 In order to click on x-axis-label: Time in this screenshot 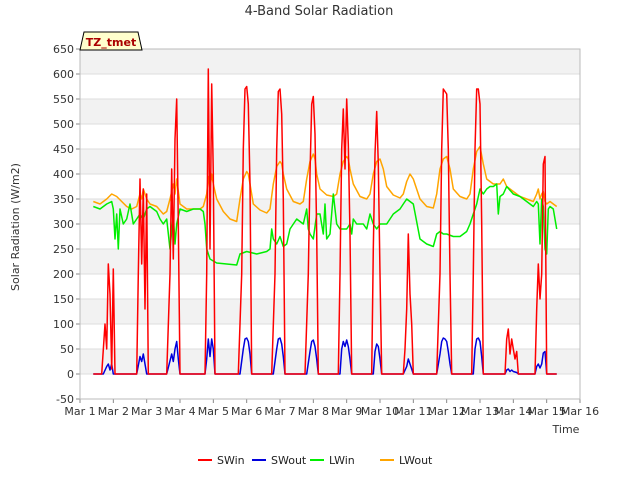, I will do `click(566, 429)`.